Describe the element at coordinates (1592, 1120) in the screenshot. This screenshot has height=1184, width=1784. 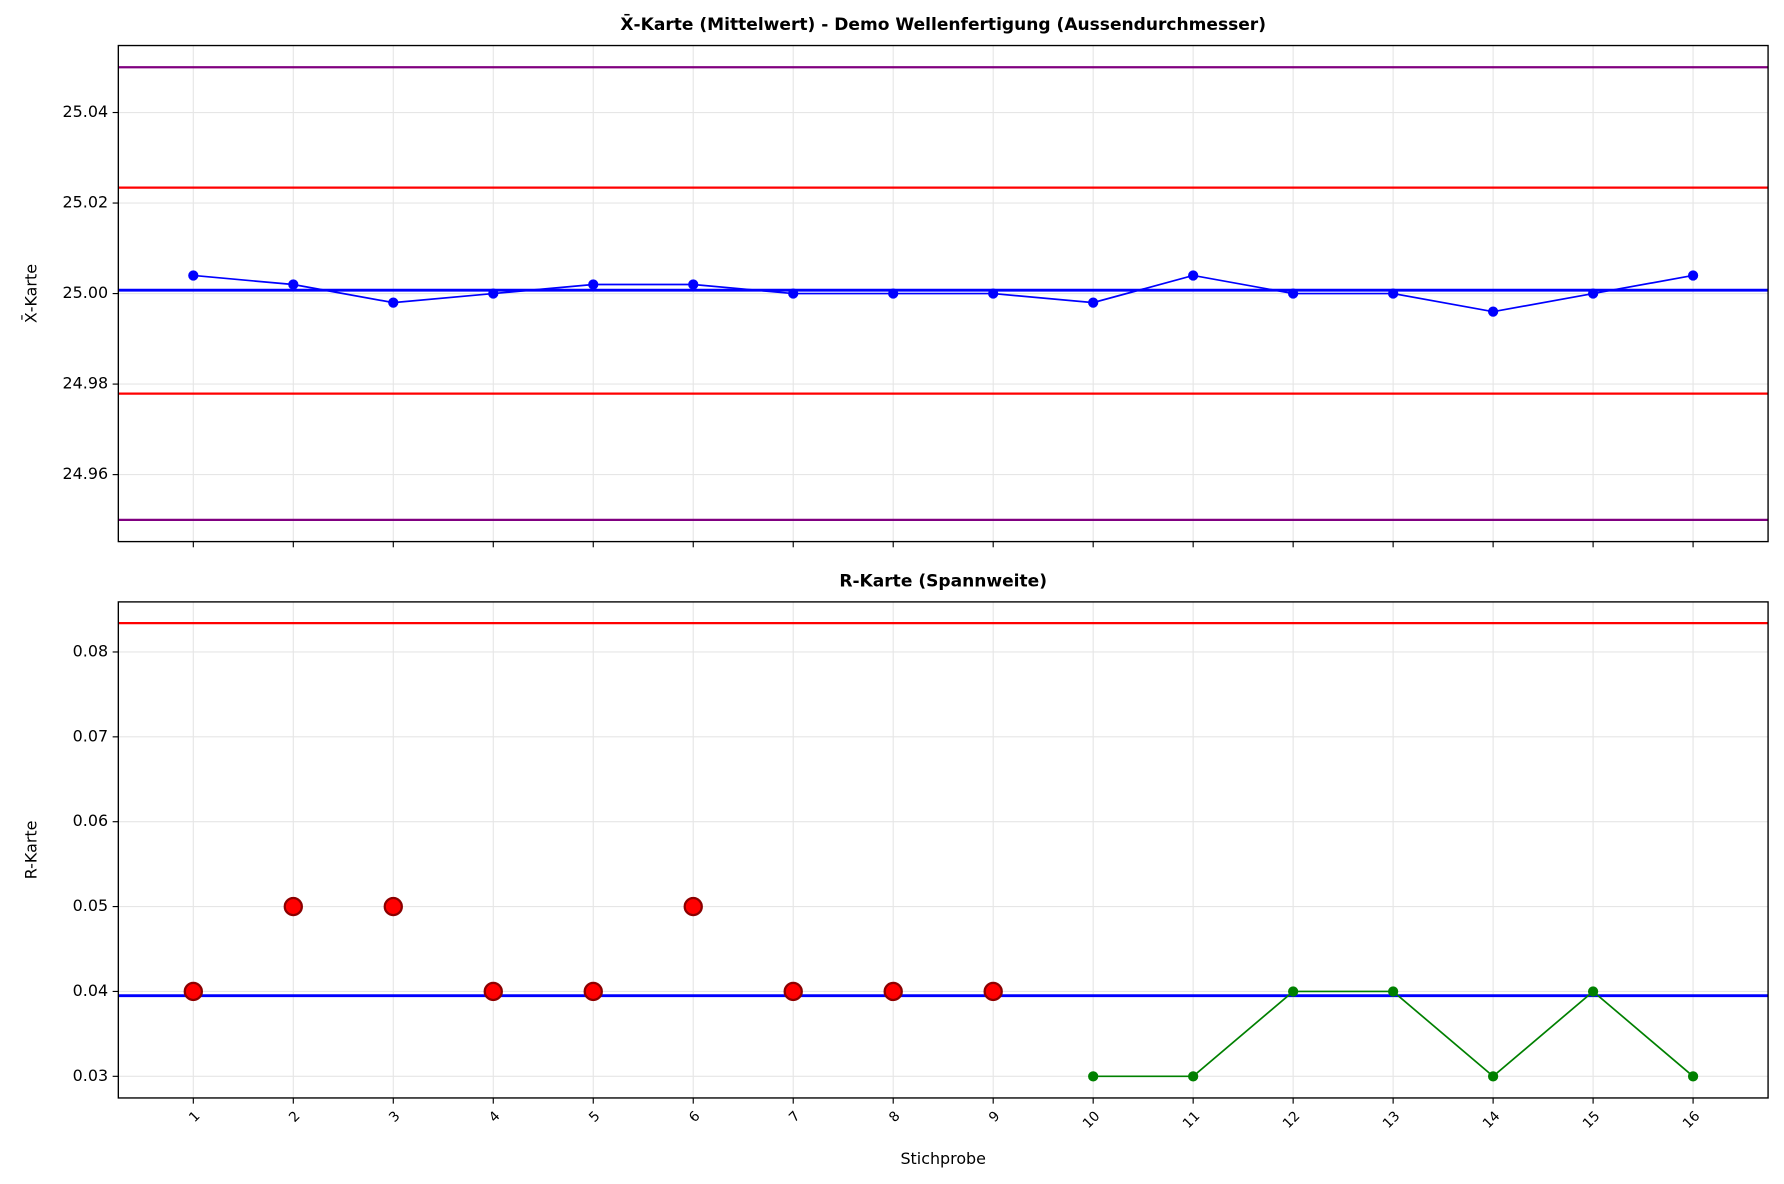
I see `x-tick-label: 15` at that location.